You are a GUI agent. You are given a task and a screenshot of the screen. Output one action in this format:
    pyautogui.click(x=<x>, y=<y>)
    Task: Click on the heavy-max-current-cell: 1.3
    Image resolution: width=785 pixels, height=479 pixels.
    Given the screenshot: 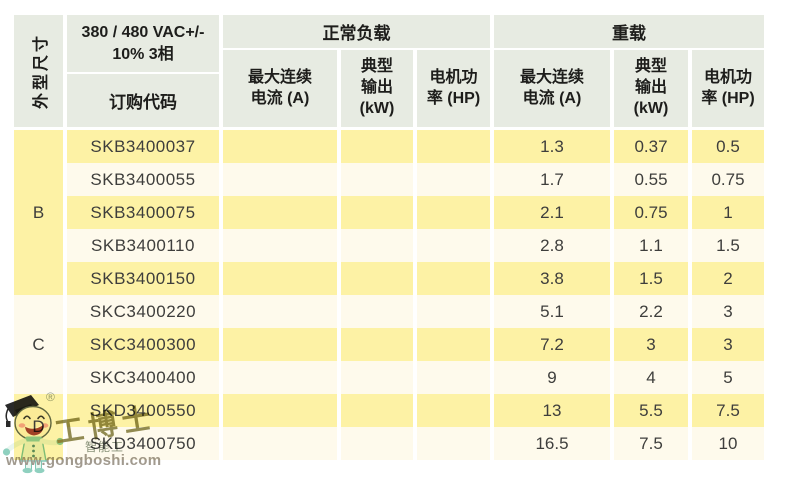 What is the action you would take?
    pyautogui.click(x=552, y=146)
    